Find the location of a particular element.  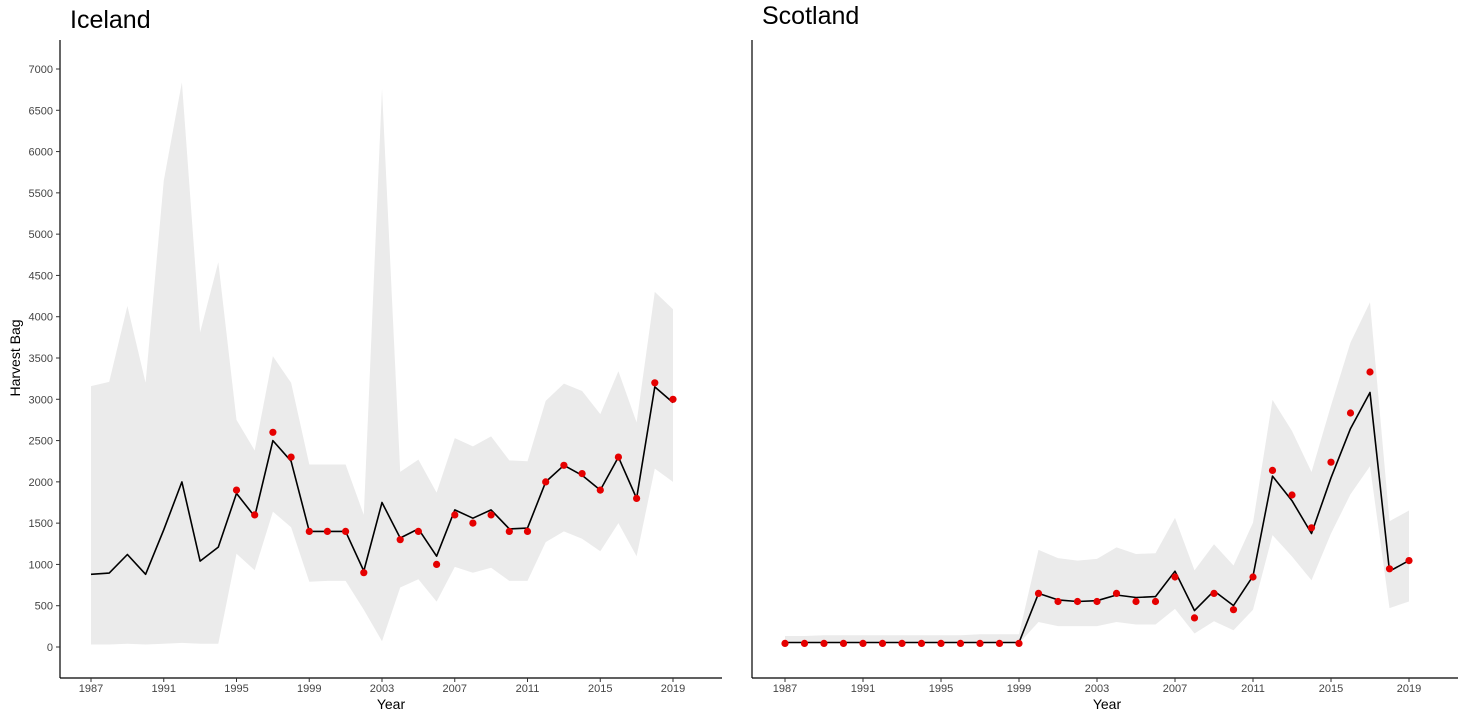

y-tick-label: 4000 is located at coordinates (41, 318).